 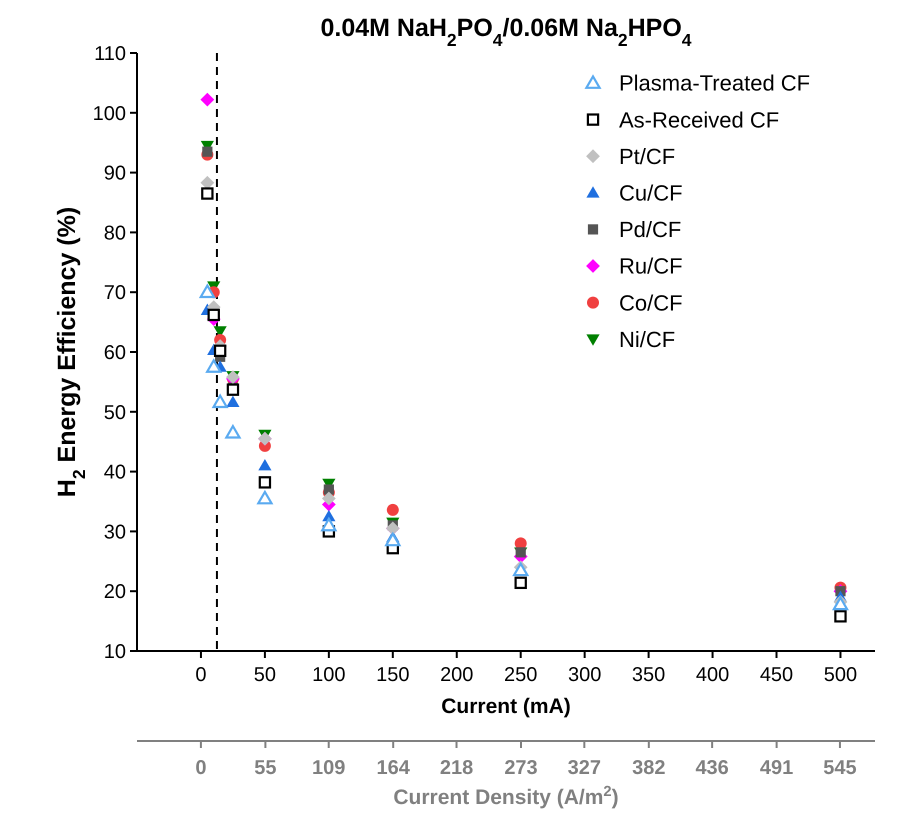 I want to click on x2-tick-label: 273, so click(x=521, y=768).